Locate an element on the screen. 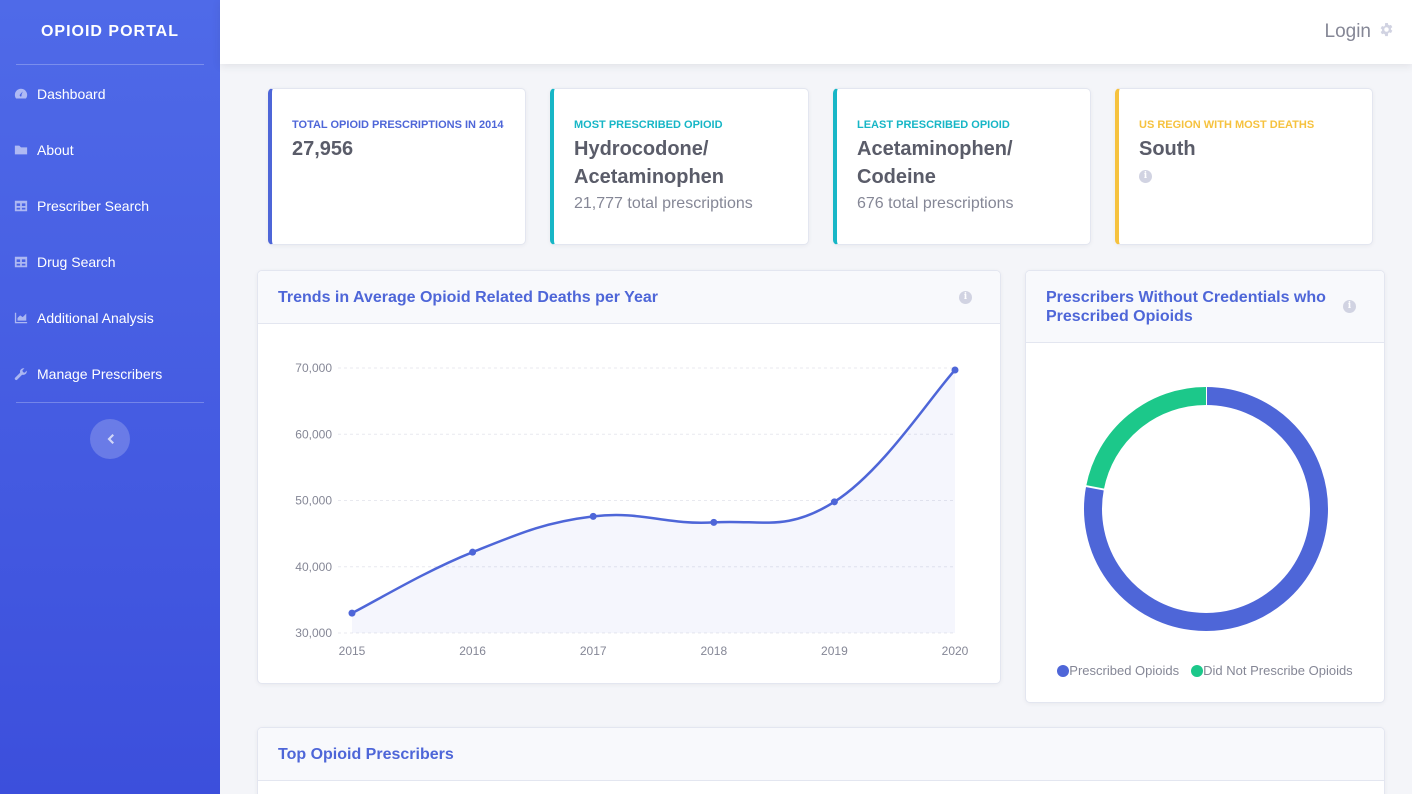 Image resolution: width=1412 pixels, height=794 pixels. sidebar-item-label: Additional Analysis is located at coordinates (95, 318).